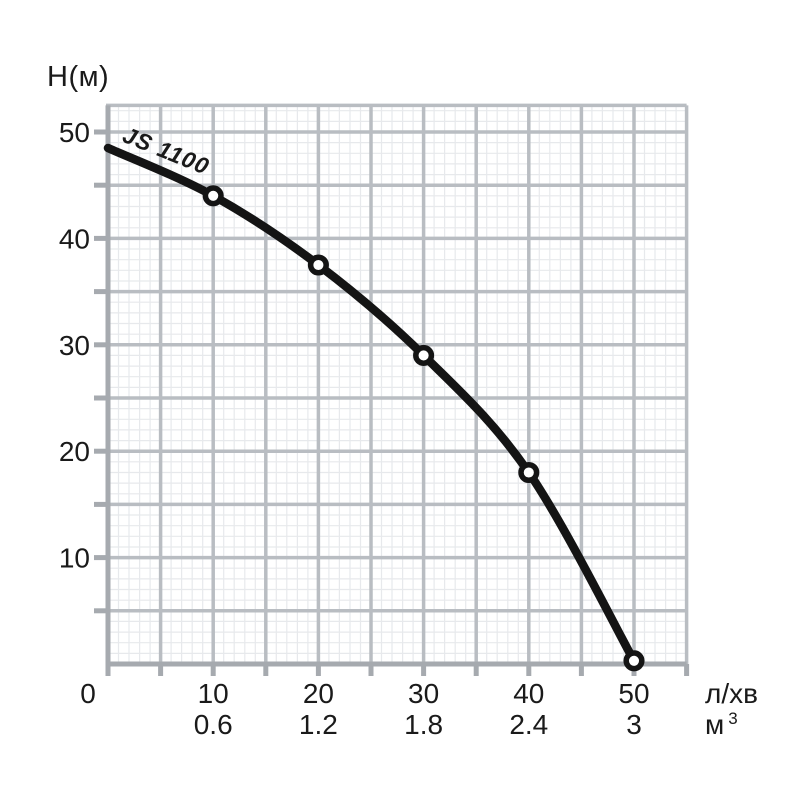  I want to click on y-tick-label: 40, so click(74, 238).